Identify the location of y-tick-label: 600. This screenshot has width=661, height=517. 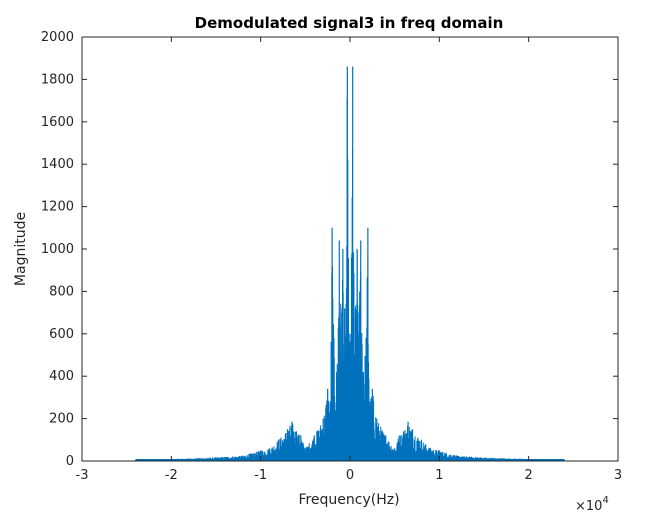
(61, 334).